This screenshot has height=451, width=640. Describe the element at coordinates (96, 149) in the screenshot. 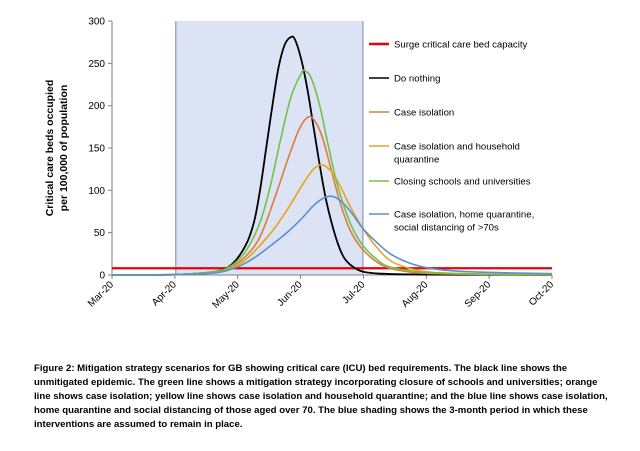

I see `y-tick-label: 150` at that location.